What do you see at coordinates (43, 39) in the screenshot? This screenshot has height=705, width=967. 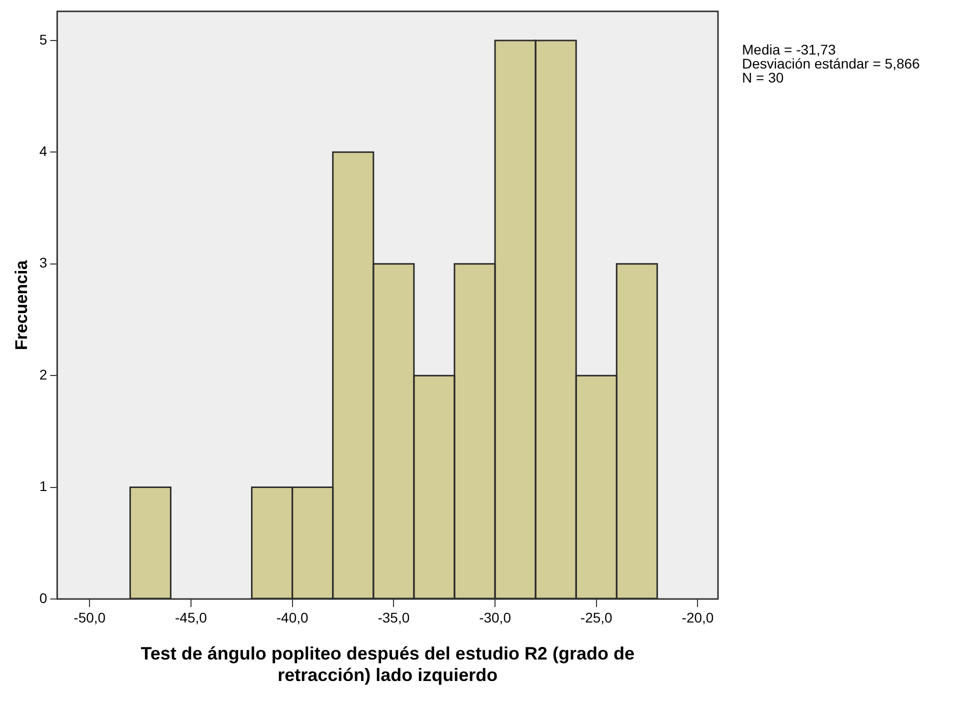 I see `y-tick-label: 5` at bounding box center [43, 39].